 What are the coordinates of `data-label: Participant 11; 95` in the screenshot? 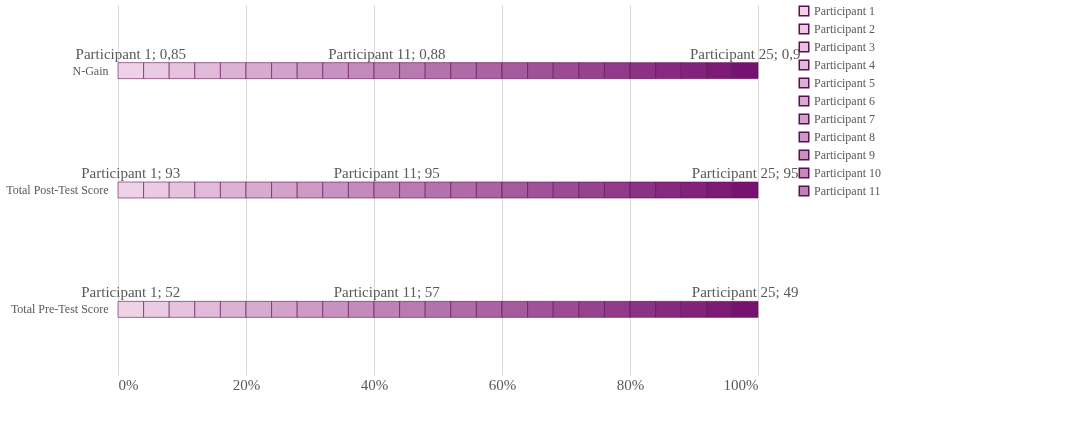 It's located at (386, 173).